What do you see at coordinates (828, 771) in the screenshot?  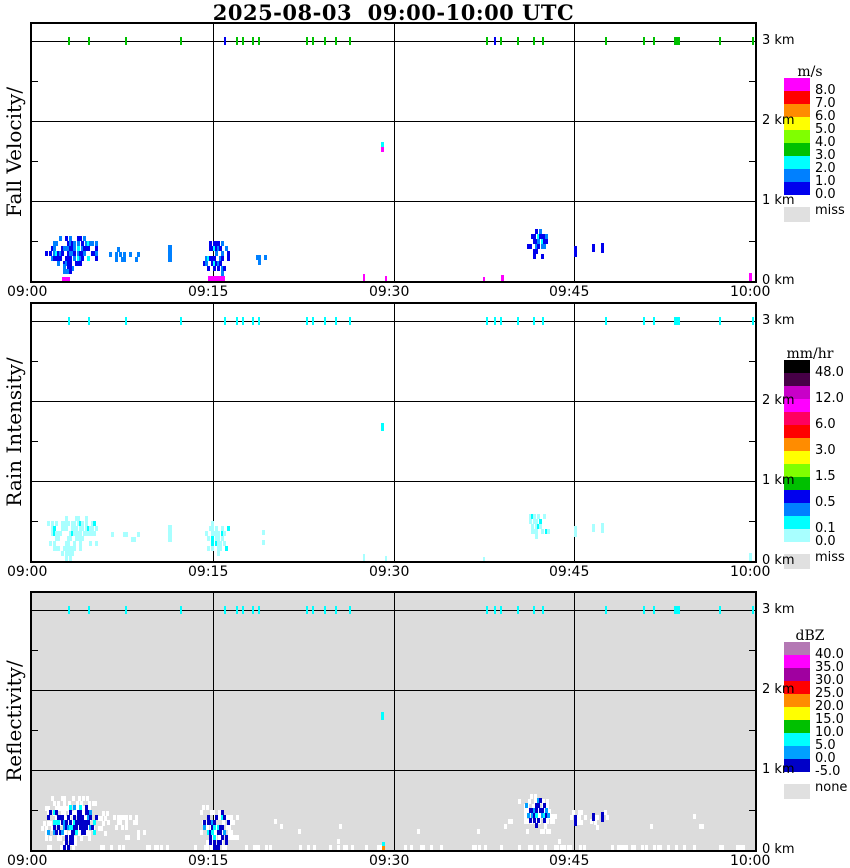 I see `colorbar-segment-label: -5.0` at bounding box center [828, 771].